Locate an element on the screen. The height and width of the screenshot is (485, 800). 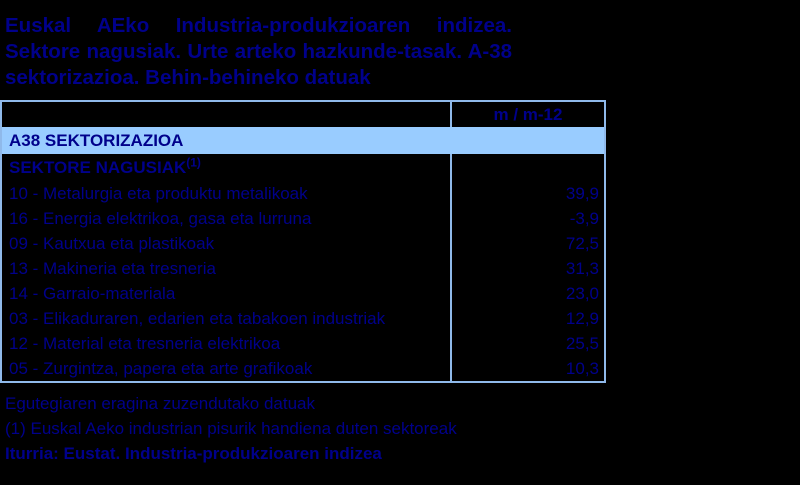
section-header-label: A38 SEKTORIZAZIOA is located at coordinates (96, 140).